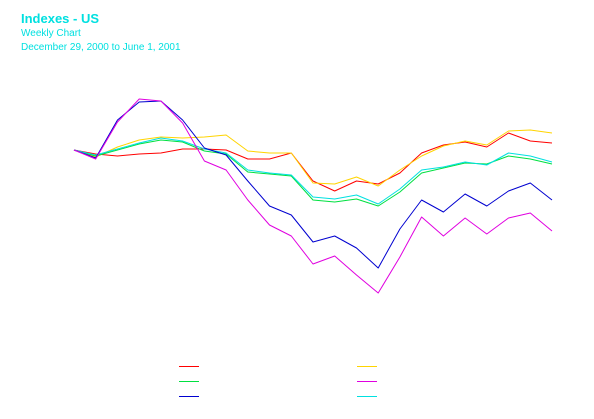  Describe the element at coordinates (51, 33) in the screenshot. I see `chart-subtitle: Weekly Chart` at that location.